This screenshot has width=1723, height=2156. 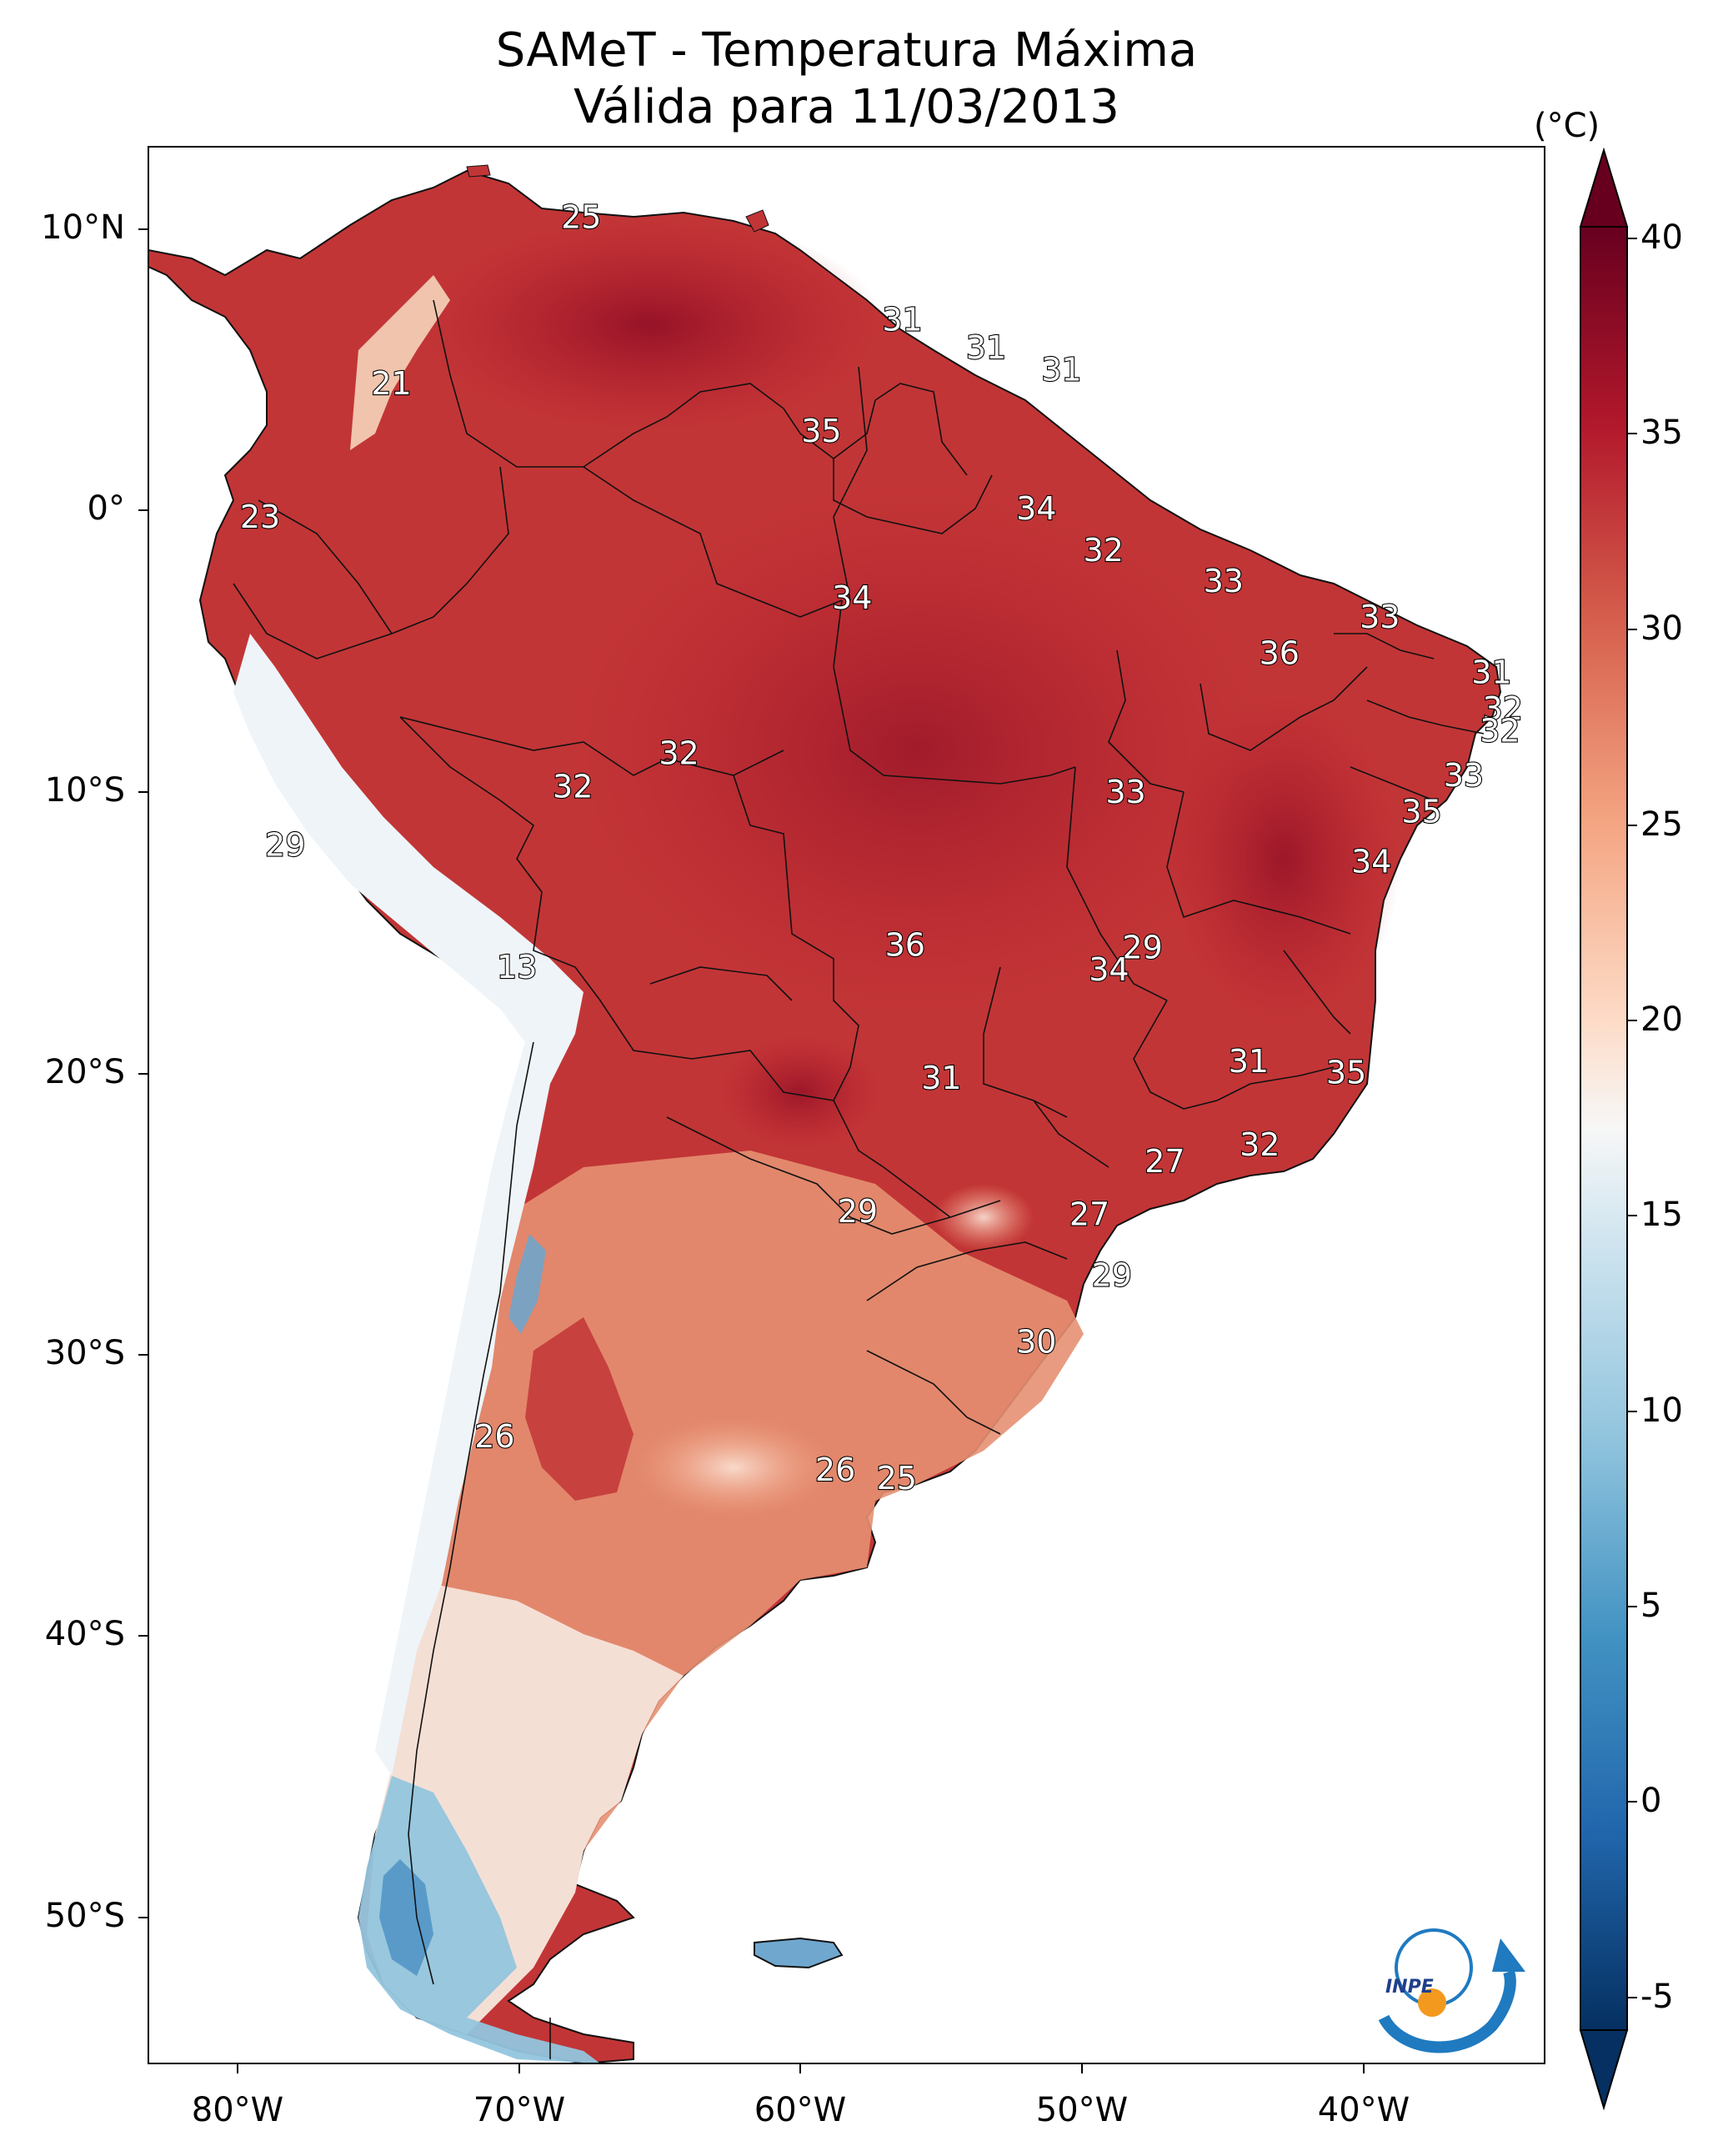 What do you see at coordinates (1651, 1801) in the screenshot?
I see `colorbar-tick-label: 0` at bounding box center [1651, 1801].